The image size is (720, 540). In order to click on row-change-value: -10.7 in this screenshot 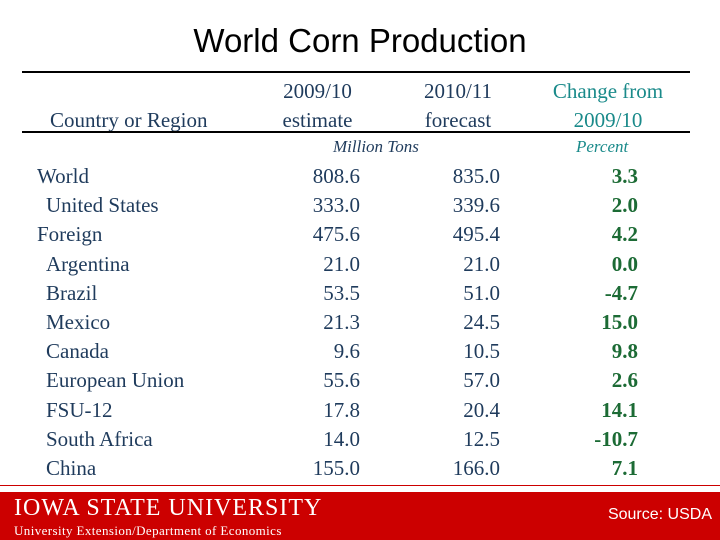, I will do `click(616, 438)`.